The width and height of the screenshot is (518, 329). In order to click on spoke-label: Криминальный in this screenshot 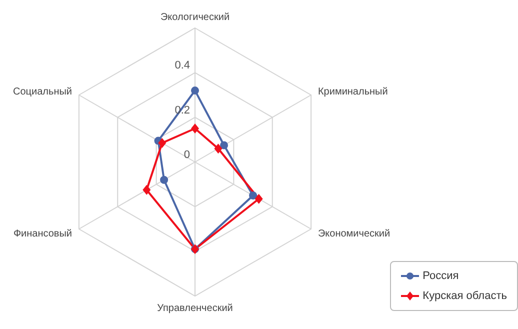, I will do `click(353, 92)`.